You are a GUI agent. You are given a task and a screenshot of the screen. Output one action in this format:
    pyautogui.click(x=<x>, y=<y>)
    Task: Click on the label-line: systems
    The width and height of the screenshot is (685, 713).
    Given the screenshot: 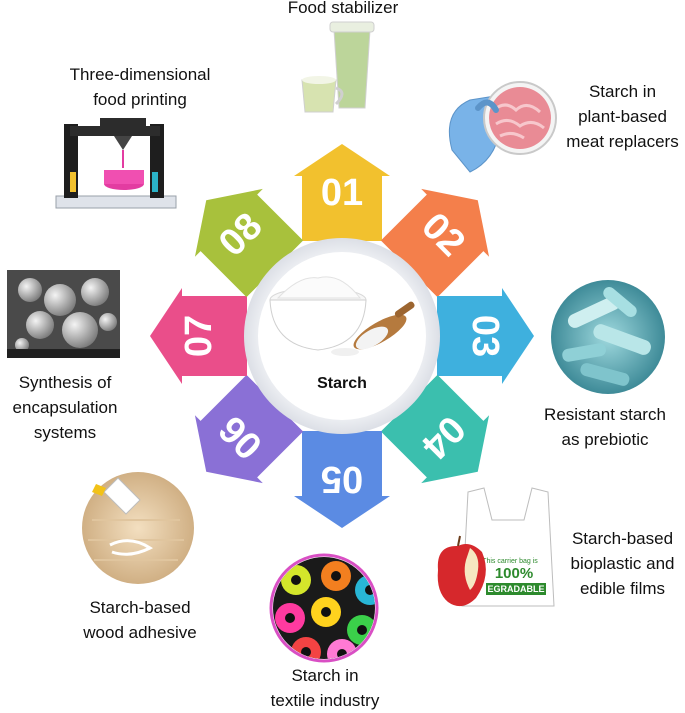 What is the action you would take?
    pyautogui.click(x=65, y=432)
    